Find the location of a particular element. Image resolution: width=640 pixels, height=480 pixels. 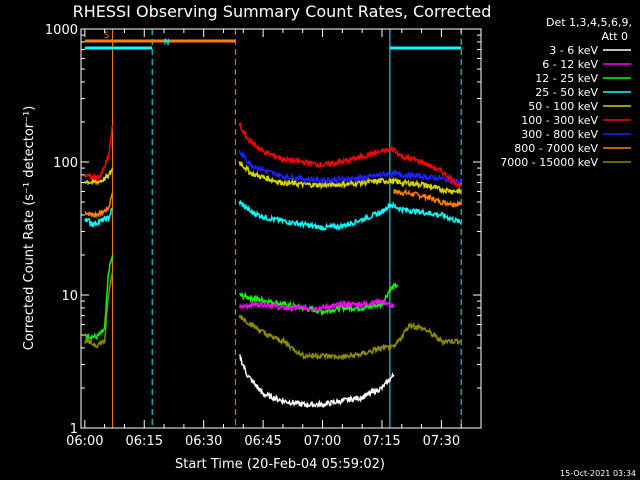

x-axis-label: Start Time (20-Feb-04 05:59:02) is located at coordinates (280, 464).